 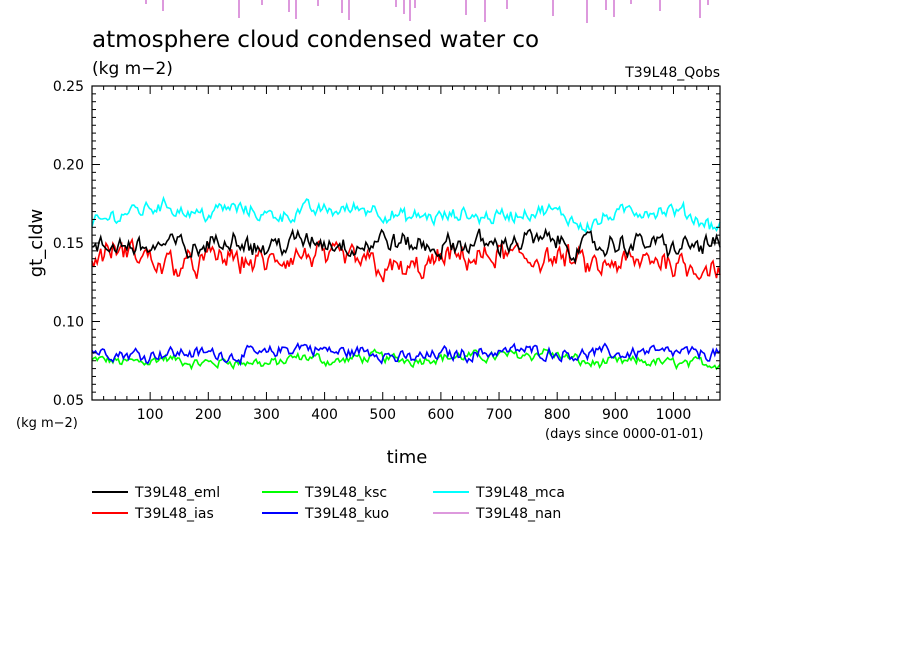 I want to click on series-line-T39L48_ksc, so click(x=406, y=359).